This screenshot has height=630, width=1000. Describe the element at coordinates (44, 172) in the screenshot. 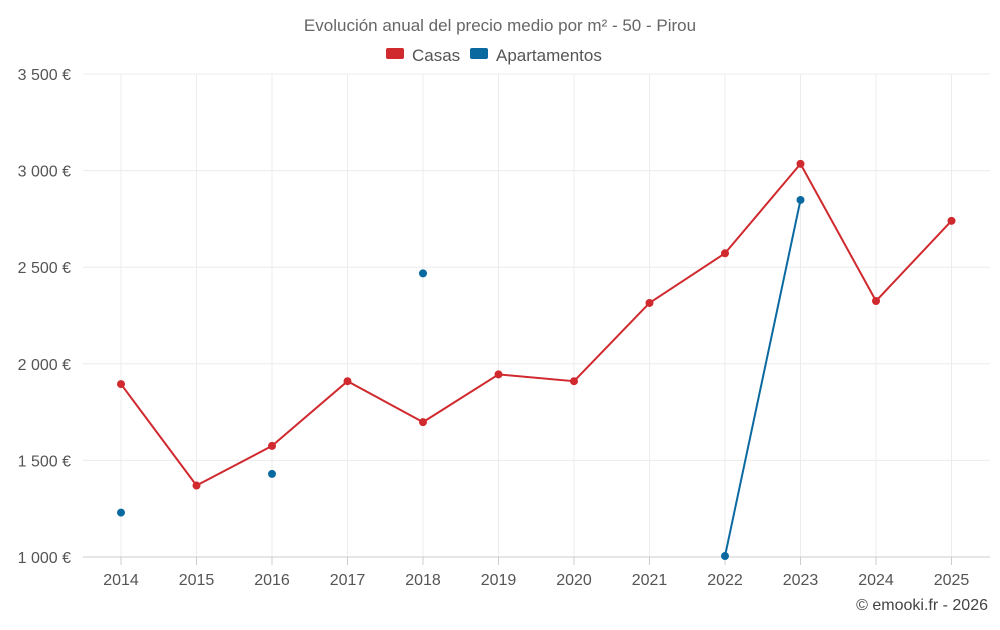

I see `y-tick-label: 3 000 €` at that location.